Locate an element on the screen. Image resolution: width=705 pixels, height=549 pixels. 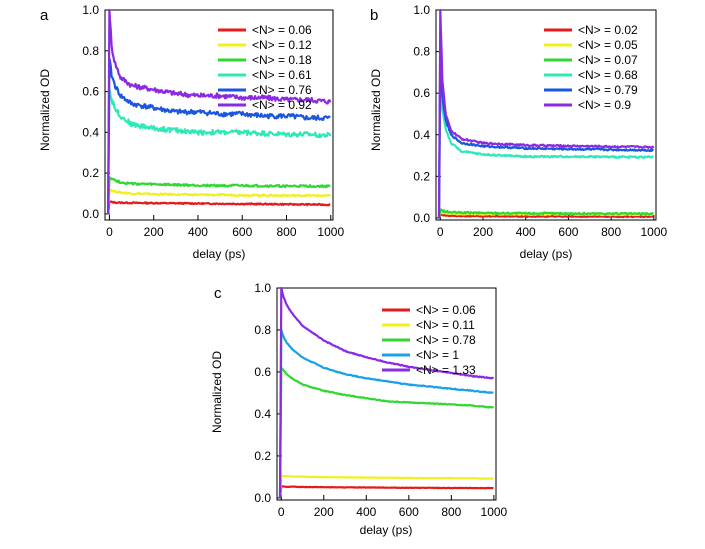
panel-letter-a: a is located at coordinates (44, 15).